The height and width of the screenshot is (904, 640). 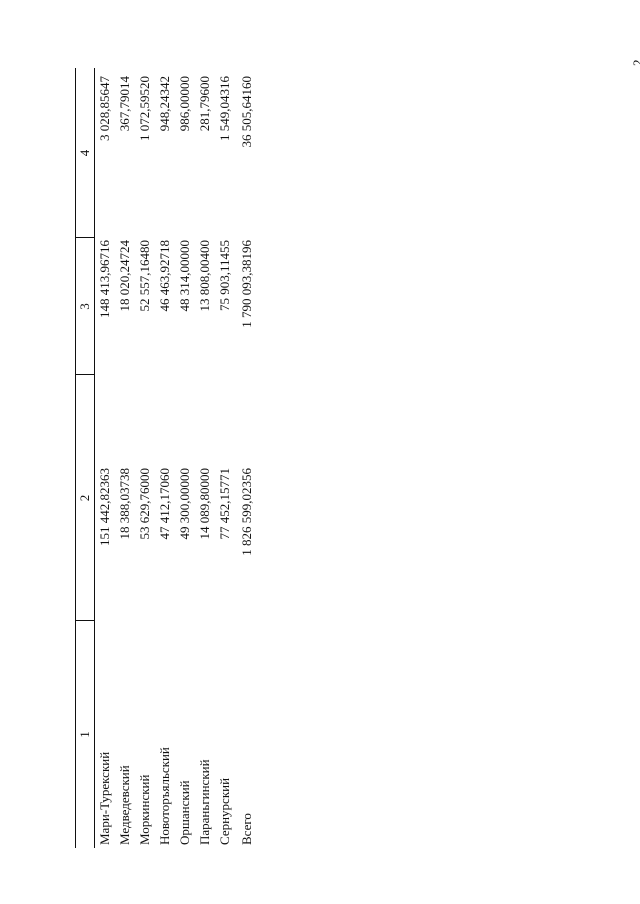 What do you see at coordinates (164, 504) in the screenshot?
I see `row-novotoryalsky-column-2: 47 412,17060` at bounding box center [164, 504].